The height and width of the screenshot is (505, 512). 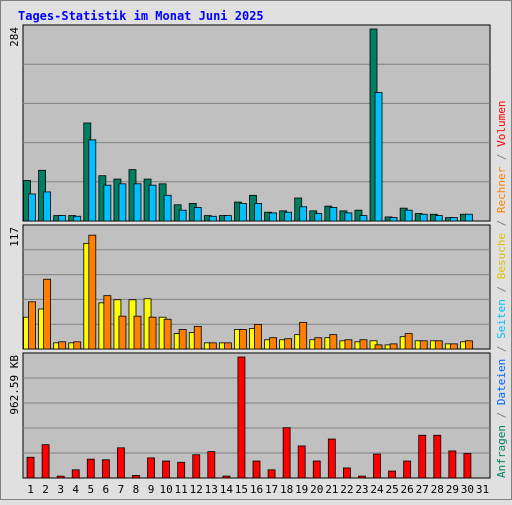 I want to click on x-tick-label: 12, so click(x=196, y=489).